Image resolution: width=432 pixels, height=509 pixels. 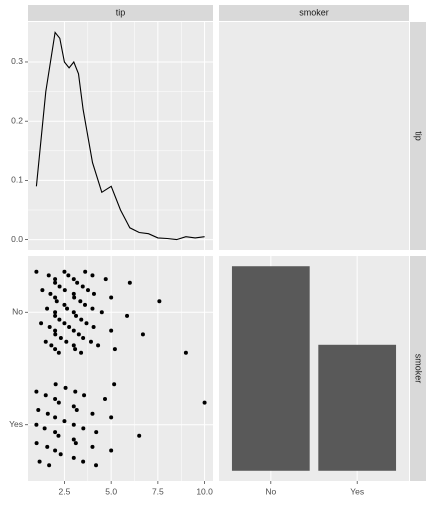 I want to click on strip-label: tip, so click(x=419, y=136).